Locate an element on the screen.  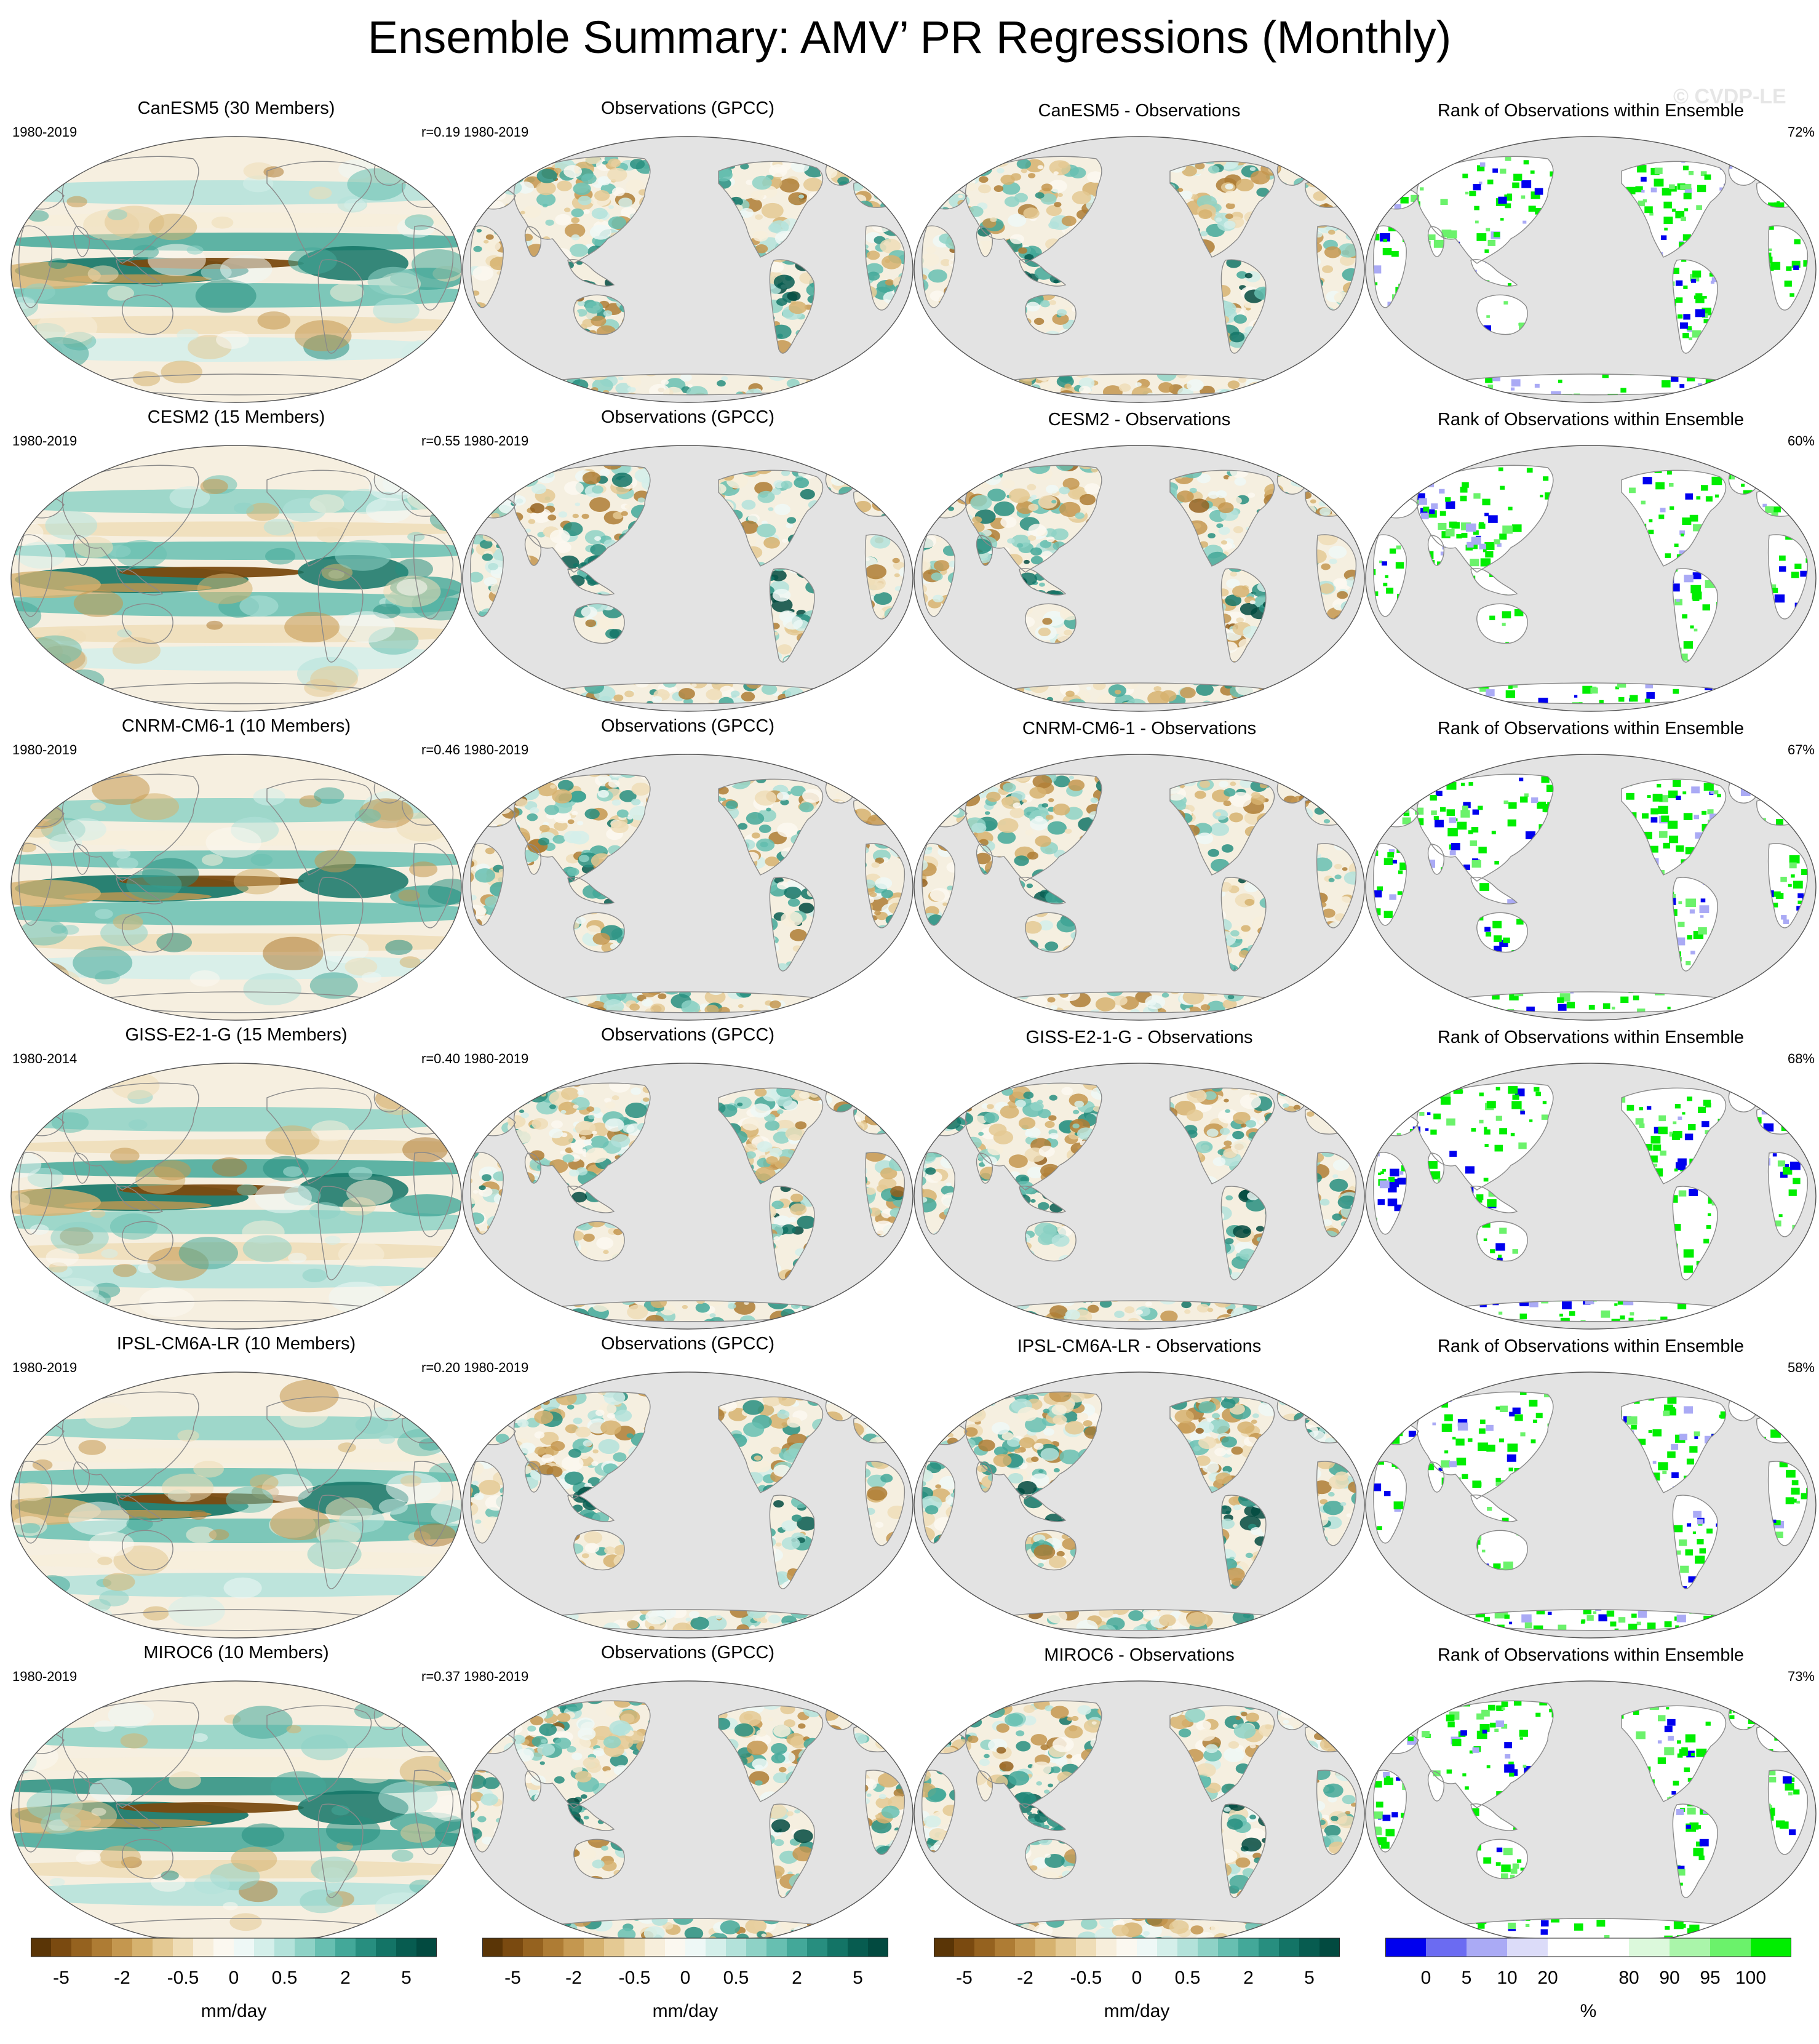
colorbar-tick-label: 10 is located at coordinates (1507, 1978).